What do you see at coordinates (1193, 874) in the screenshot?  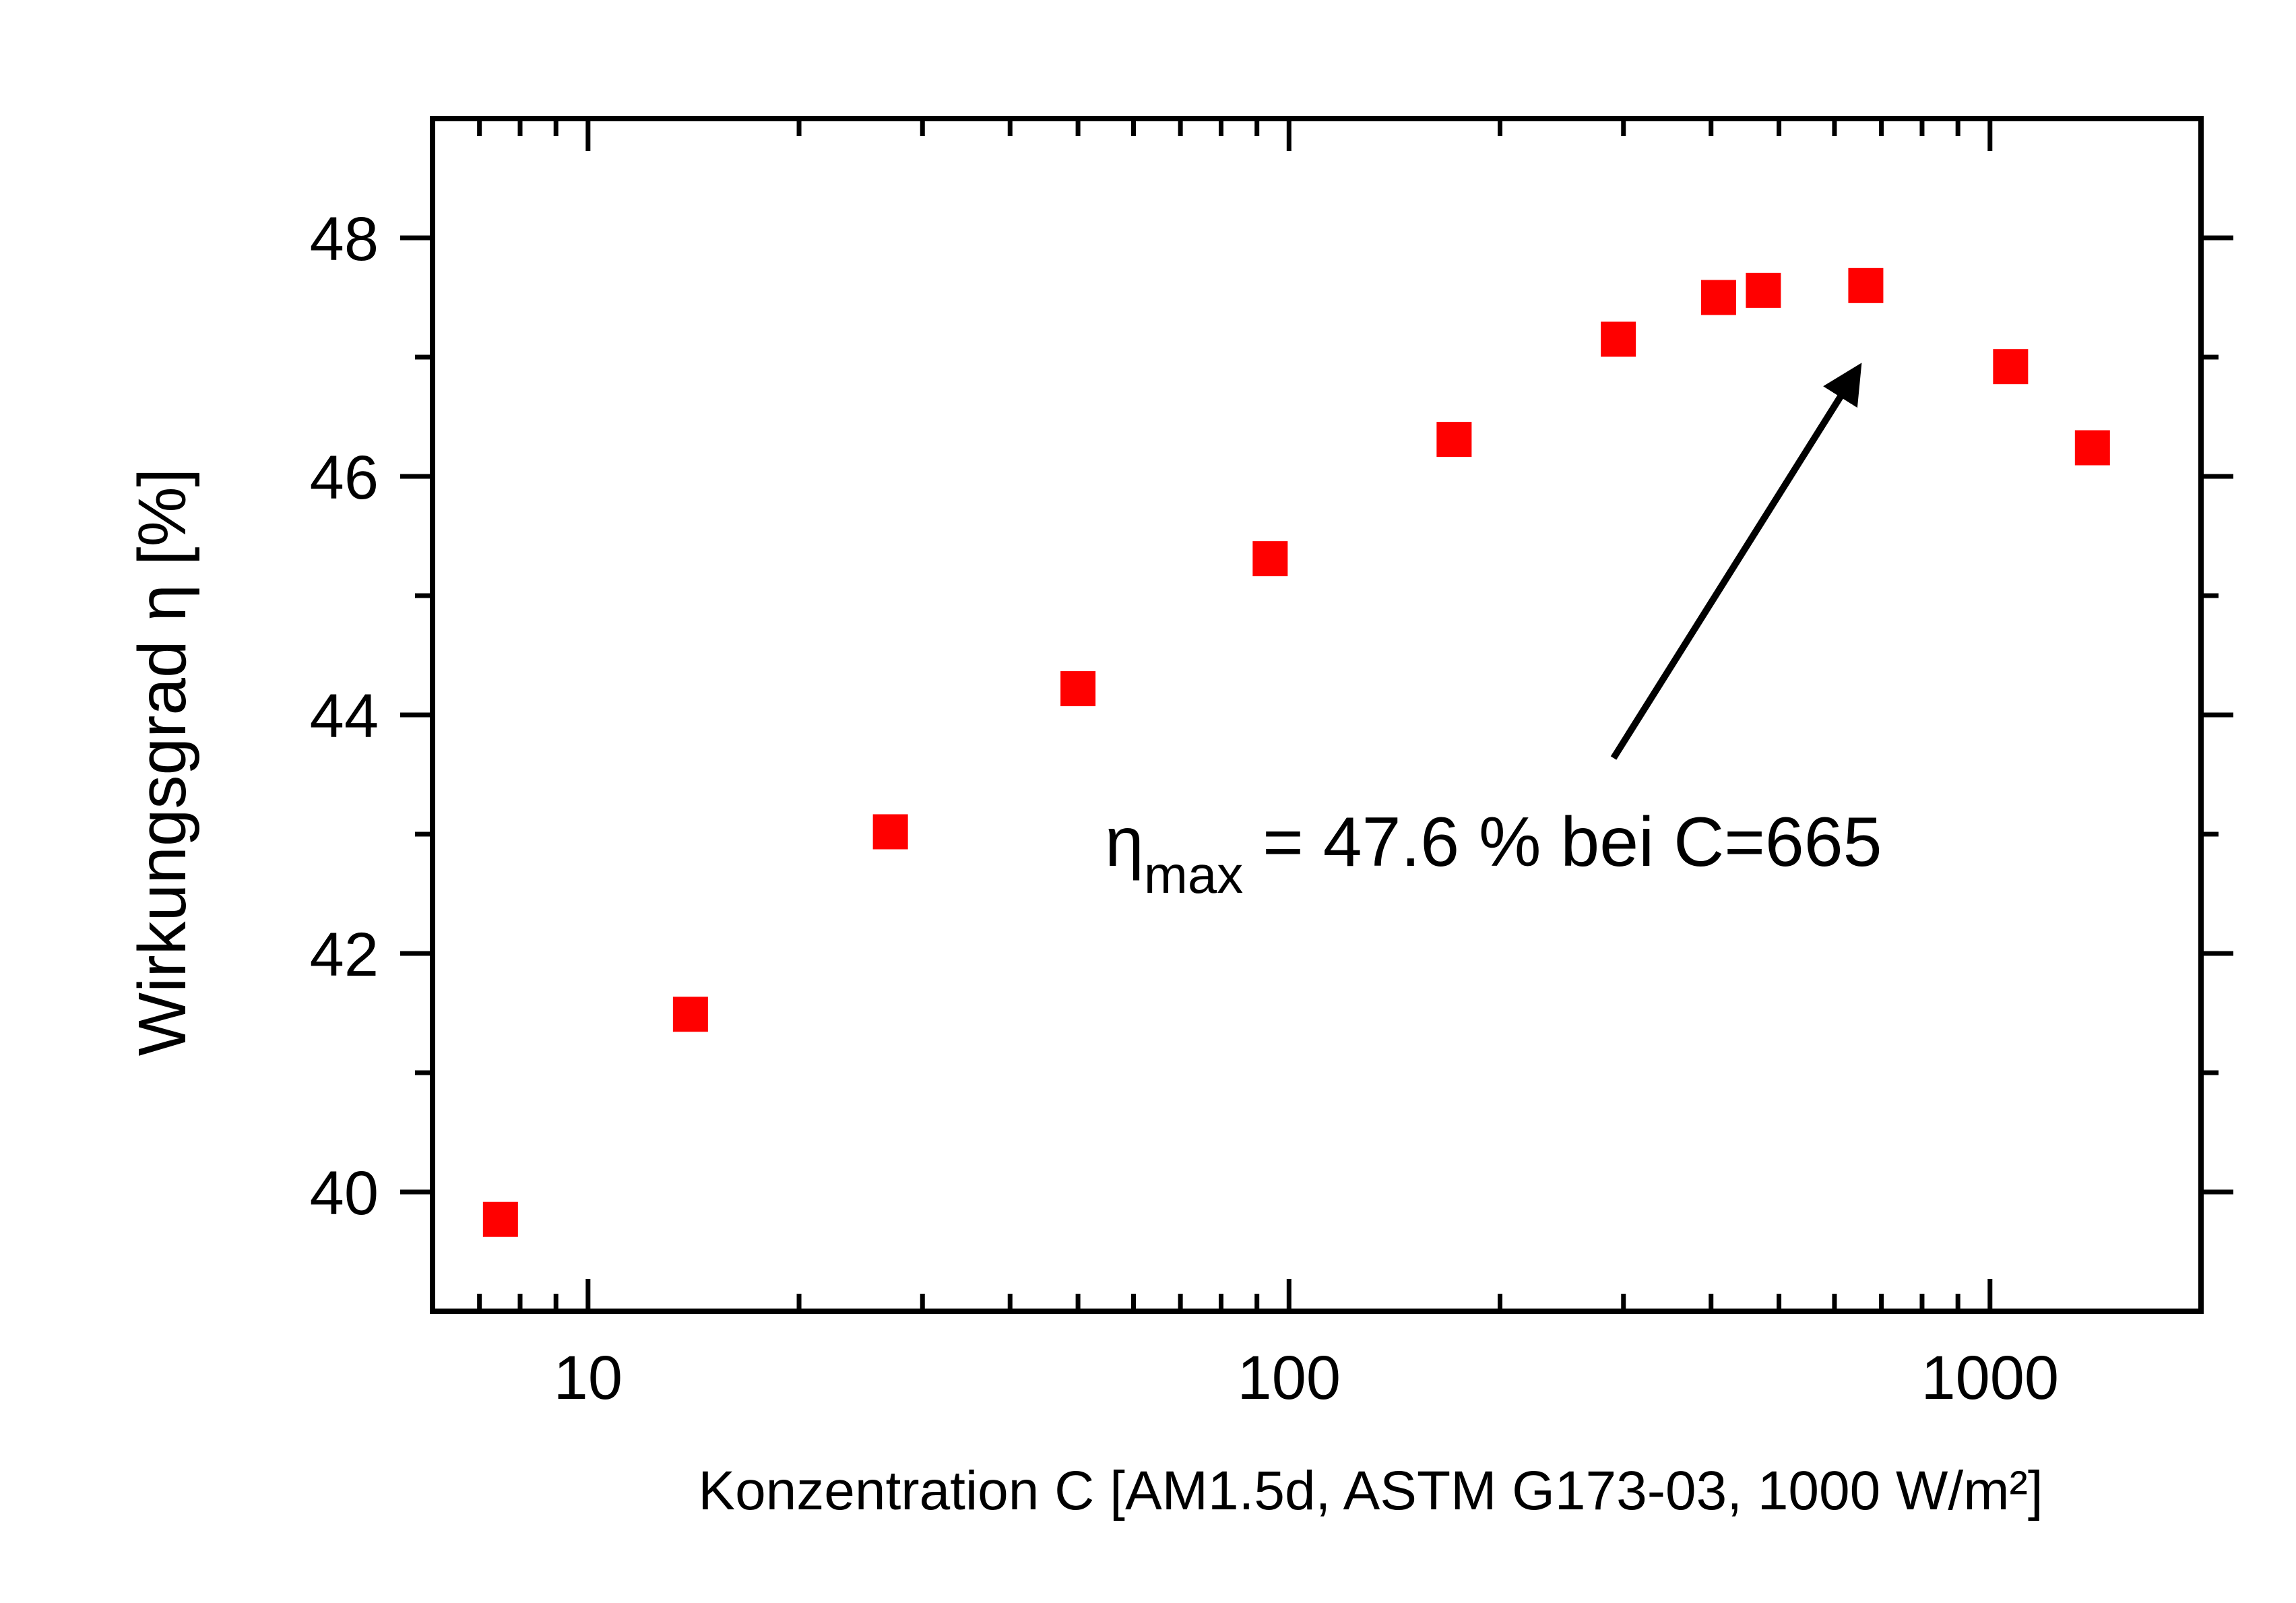 I see `annotation-subscript: max` at bounding box center [1193, 874].